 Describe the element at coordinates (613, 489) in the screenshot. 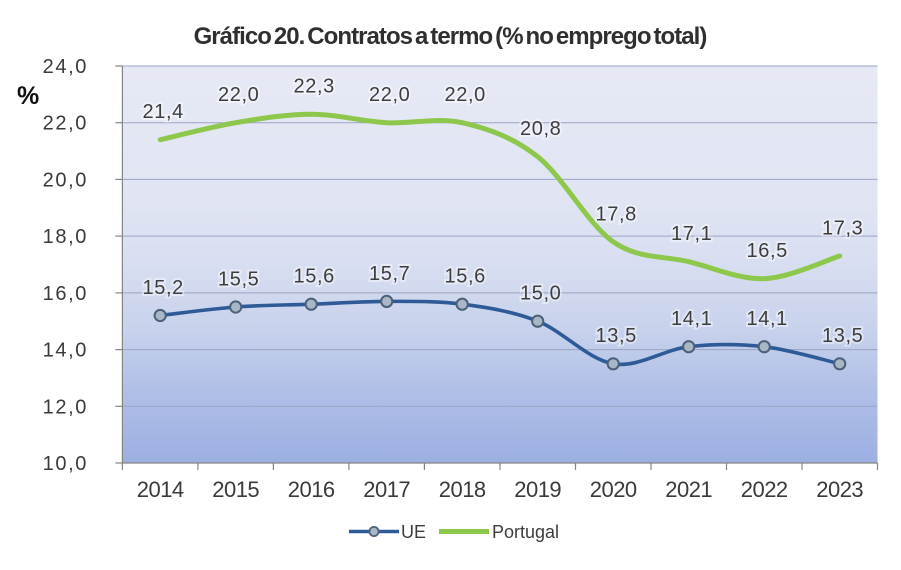

I see `svg-text: 2020` at that location.